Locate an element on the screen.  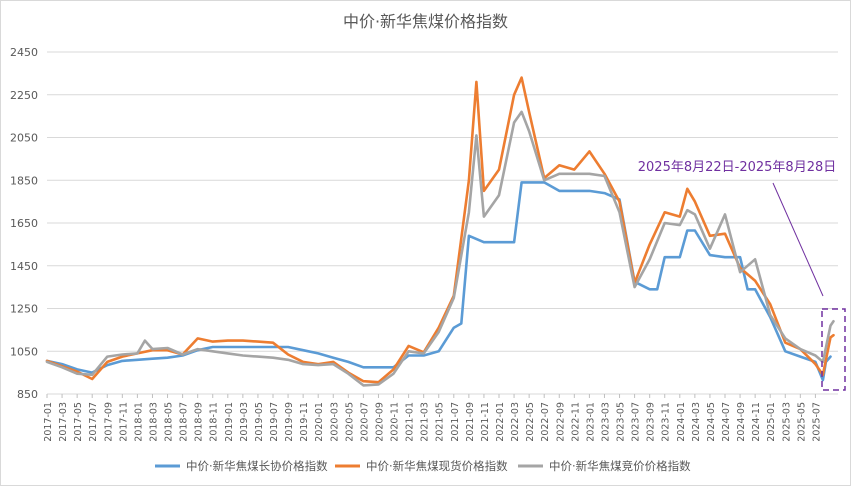
x-tick-label: 2025-05 is located at coordinates (801, 422).